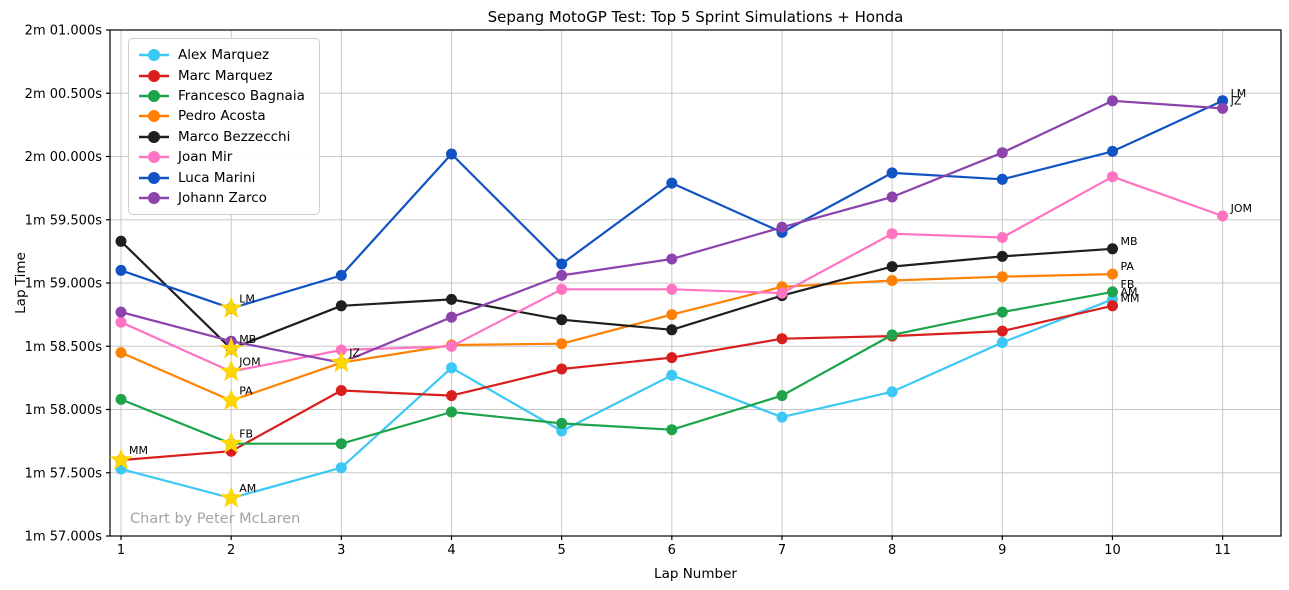  Describe the element at coordinates (782, 227) in the screenshot. I see `data-point-jz-lap7` at that location.